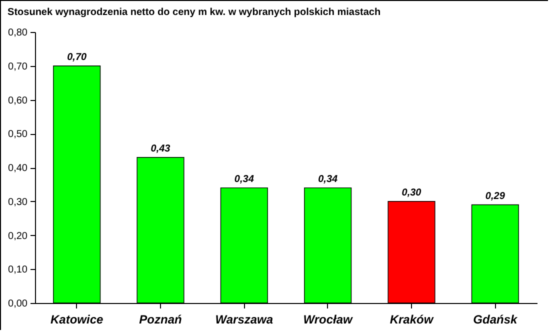  I want to click on x-tick-label: Poznań, so click(160, 319).